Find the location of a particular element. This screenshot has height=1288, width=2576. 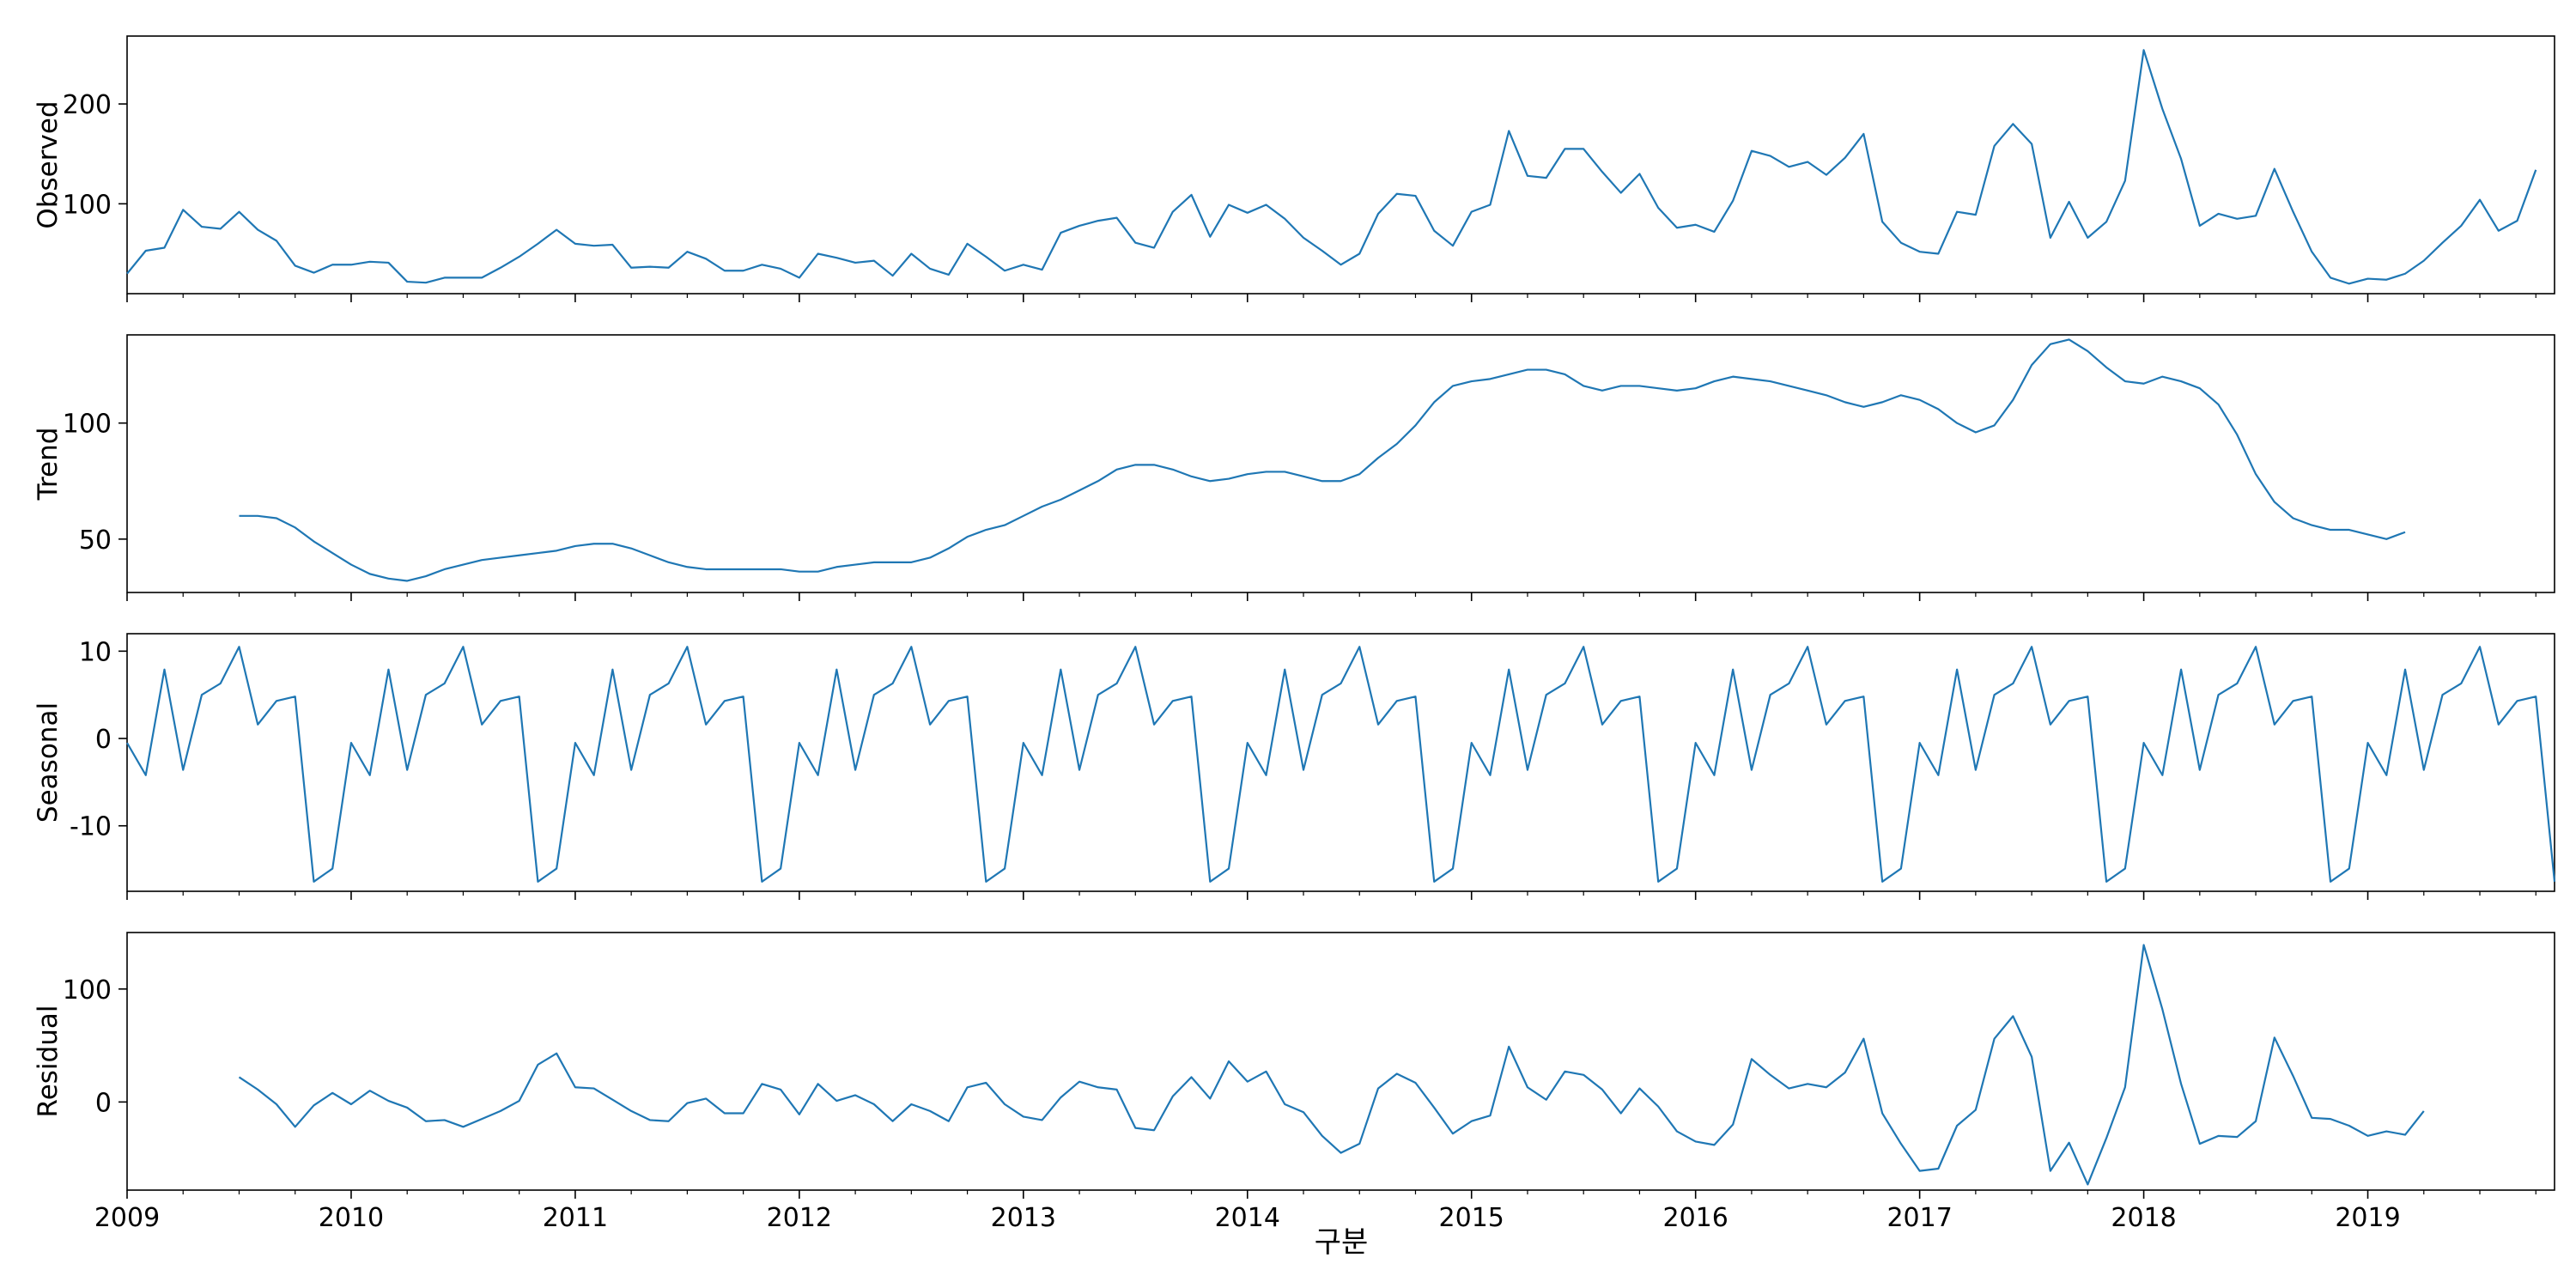

x-tick-label: 2010 is located at coordinates (351, 1218).